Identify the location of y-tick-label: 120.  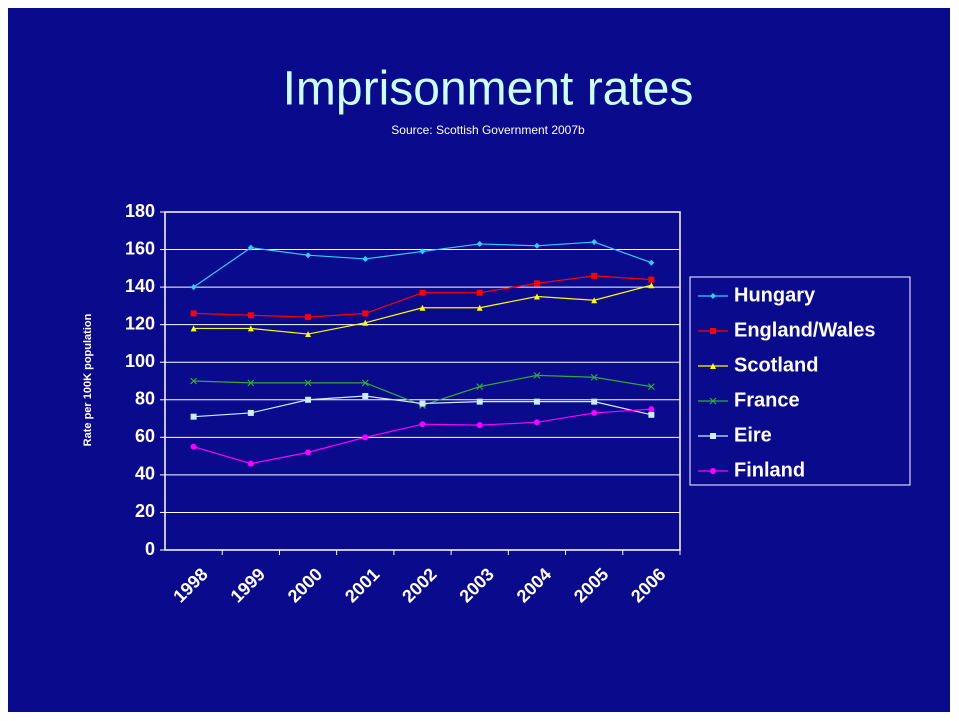
(140, 323).